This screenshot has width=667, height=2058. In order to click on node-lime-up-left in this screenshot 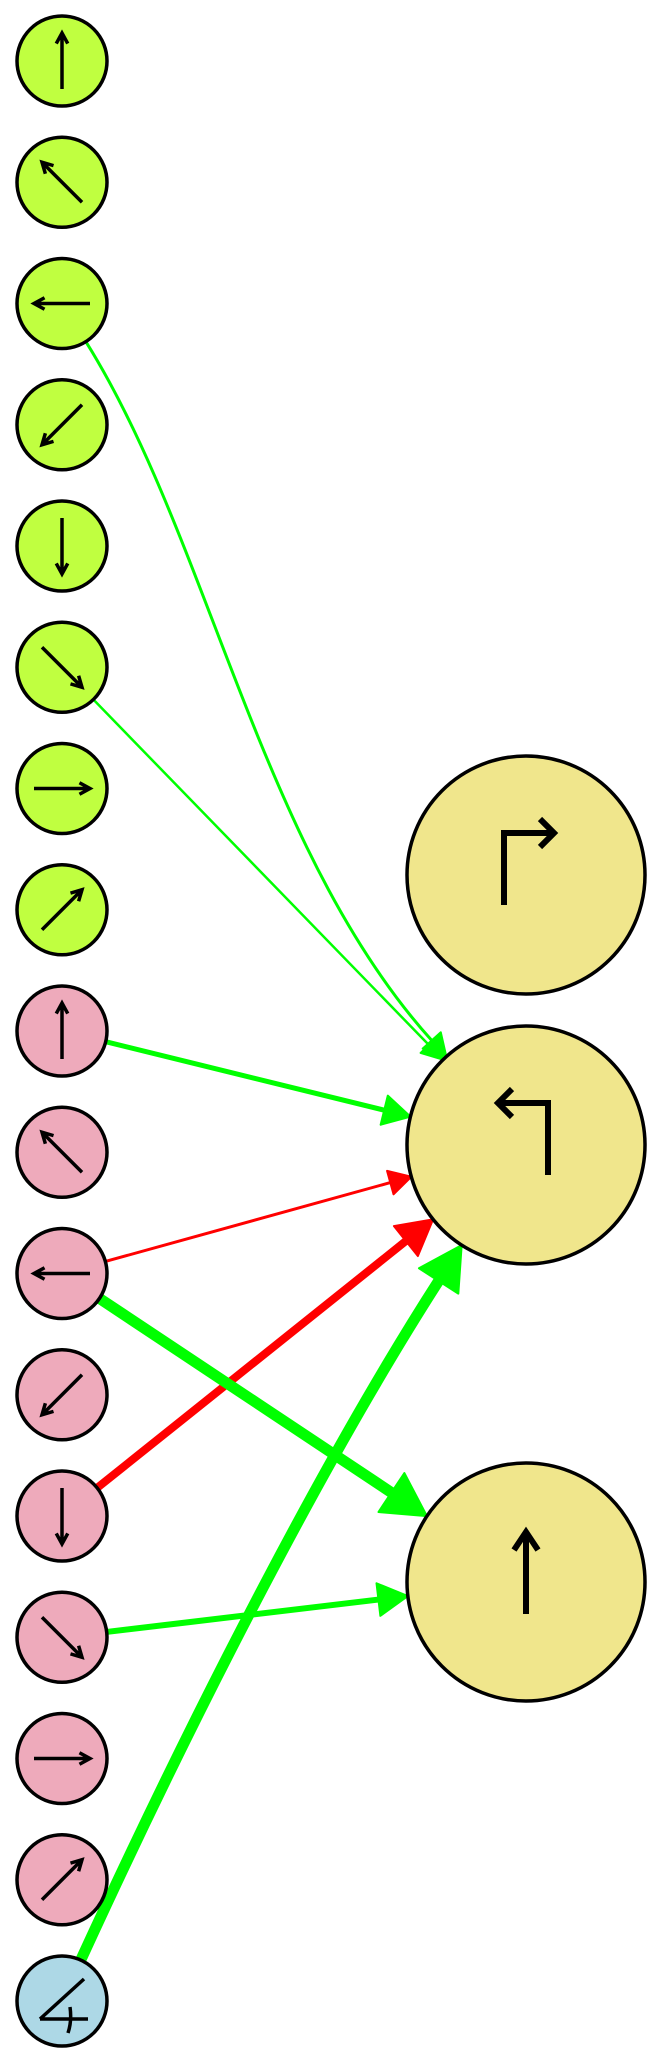, I will do `click(62, 182)`.